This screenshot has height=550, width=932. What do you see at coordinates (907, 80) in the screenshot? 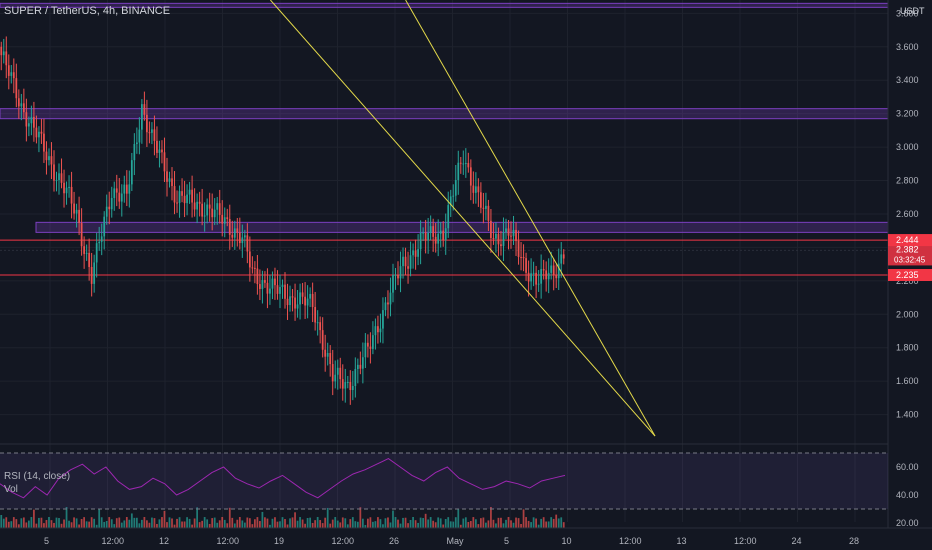
I see `price-tick-label: 3.400` at bounding box center [907, 80].